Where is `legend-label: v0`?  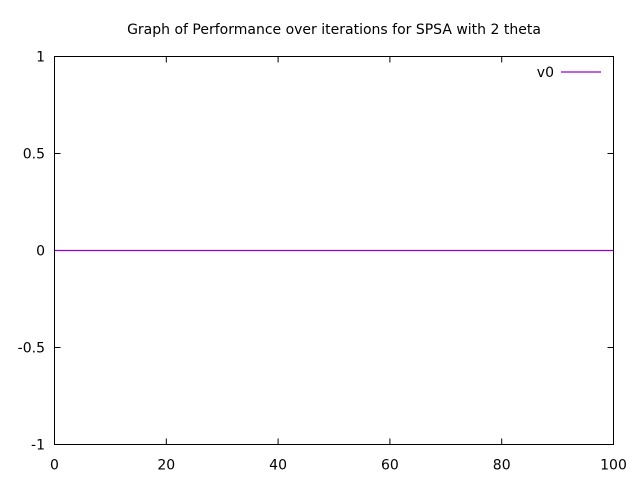 legend-label: v0 is located at coordinates (545, 73).